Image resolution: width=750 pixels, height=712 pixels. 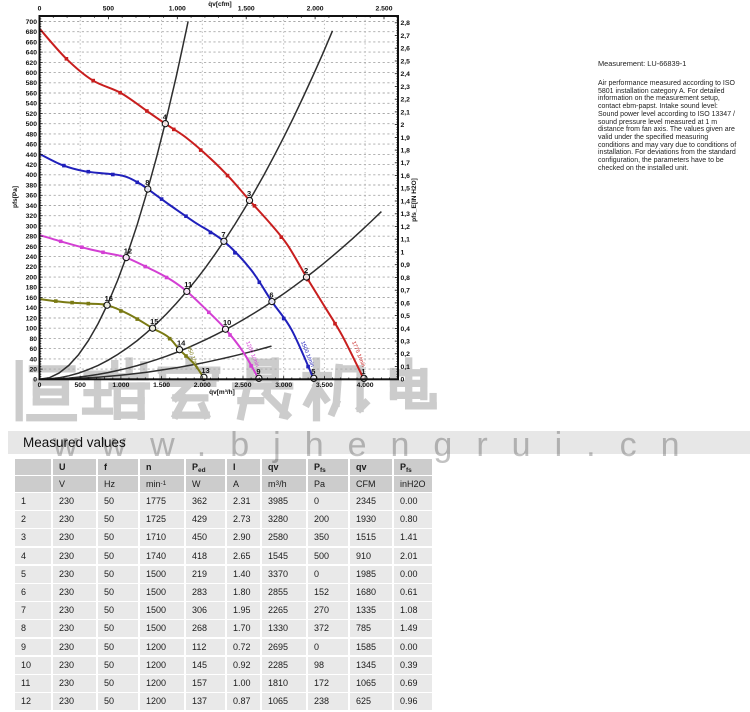 I want to click on svg-text: 180, so click(x=32, y=288).